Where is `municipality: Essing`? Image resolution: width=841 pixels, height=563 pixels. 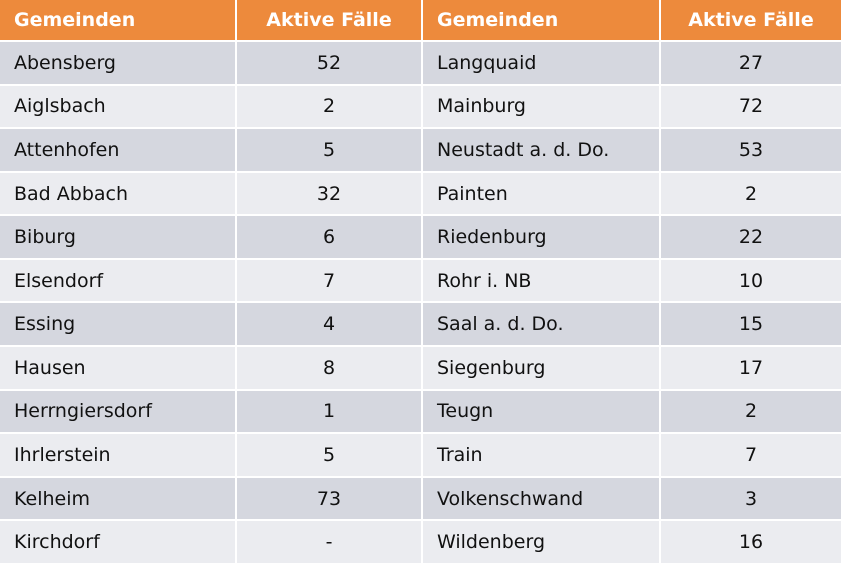
municipality: Essing is located at coordinates (117, 324).